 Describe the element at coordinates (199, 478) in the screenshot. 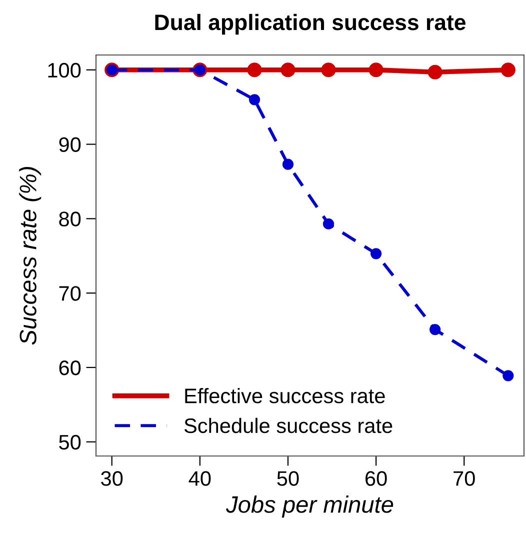

I see `x-tick-label: 40` at that location.